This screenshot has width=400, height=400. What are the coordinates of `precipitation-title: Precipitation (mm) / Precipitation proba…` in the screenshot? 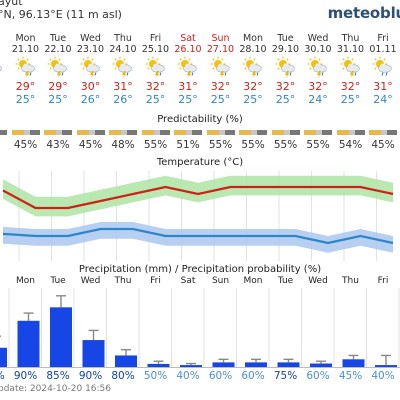 It's located at (200, 269).